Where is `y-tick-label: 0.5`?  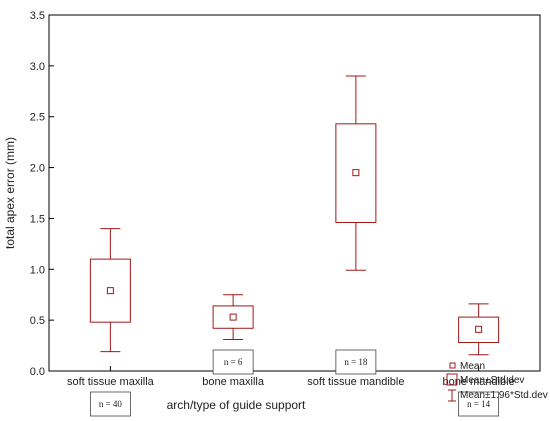 y-tick-label: 0.5 is located at coordinates (37, 321).